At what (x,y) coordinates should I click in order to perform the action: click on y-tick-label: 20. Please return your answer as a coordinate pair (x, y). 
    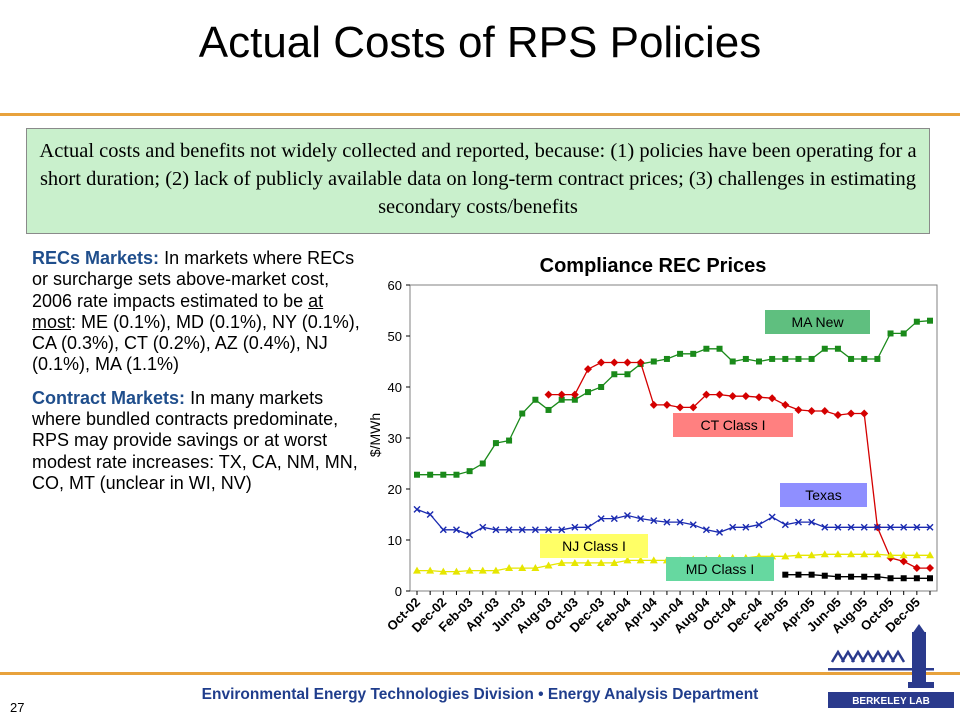
    Looking at the image, I should click on (395, 489).